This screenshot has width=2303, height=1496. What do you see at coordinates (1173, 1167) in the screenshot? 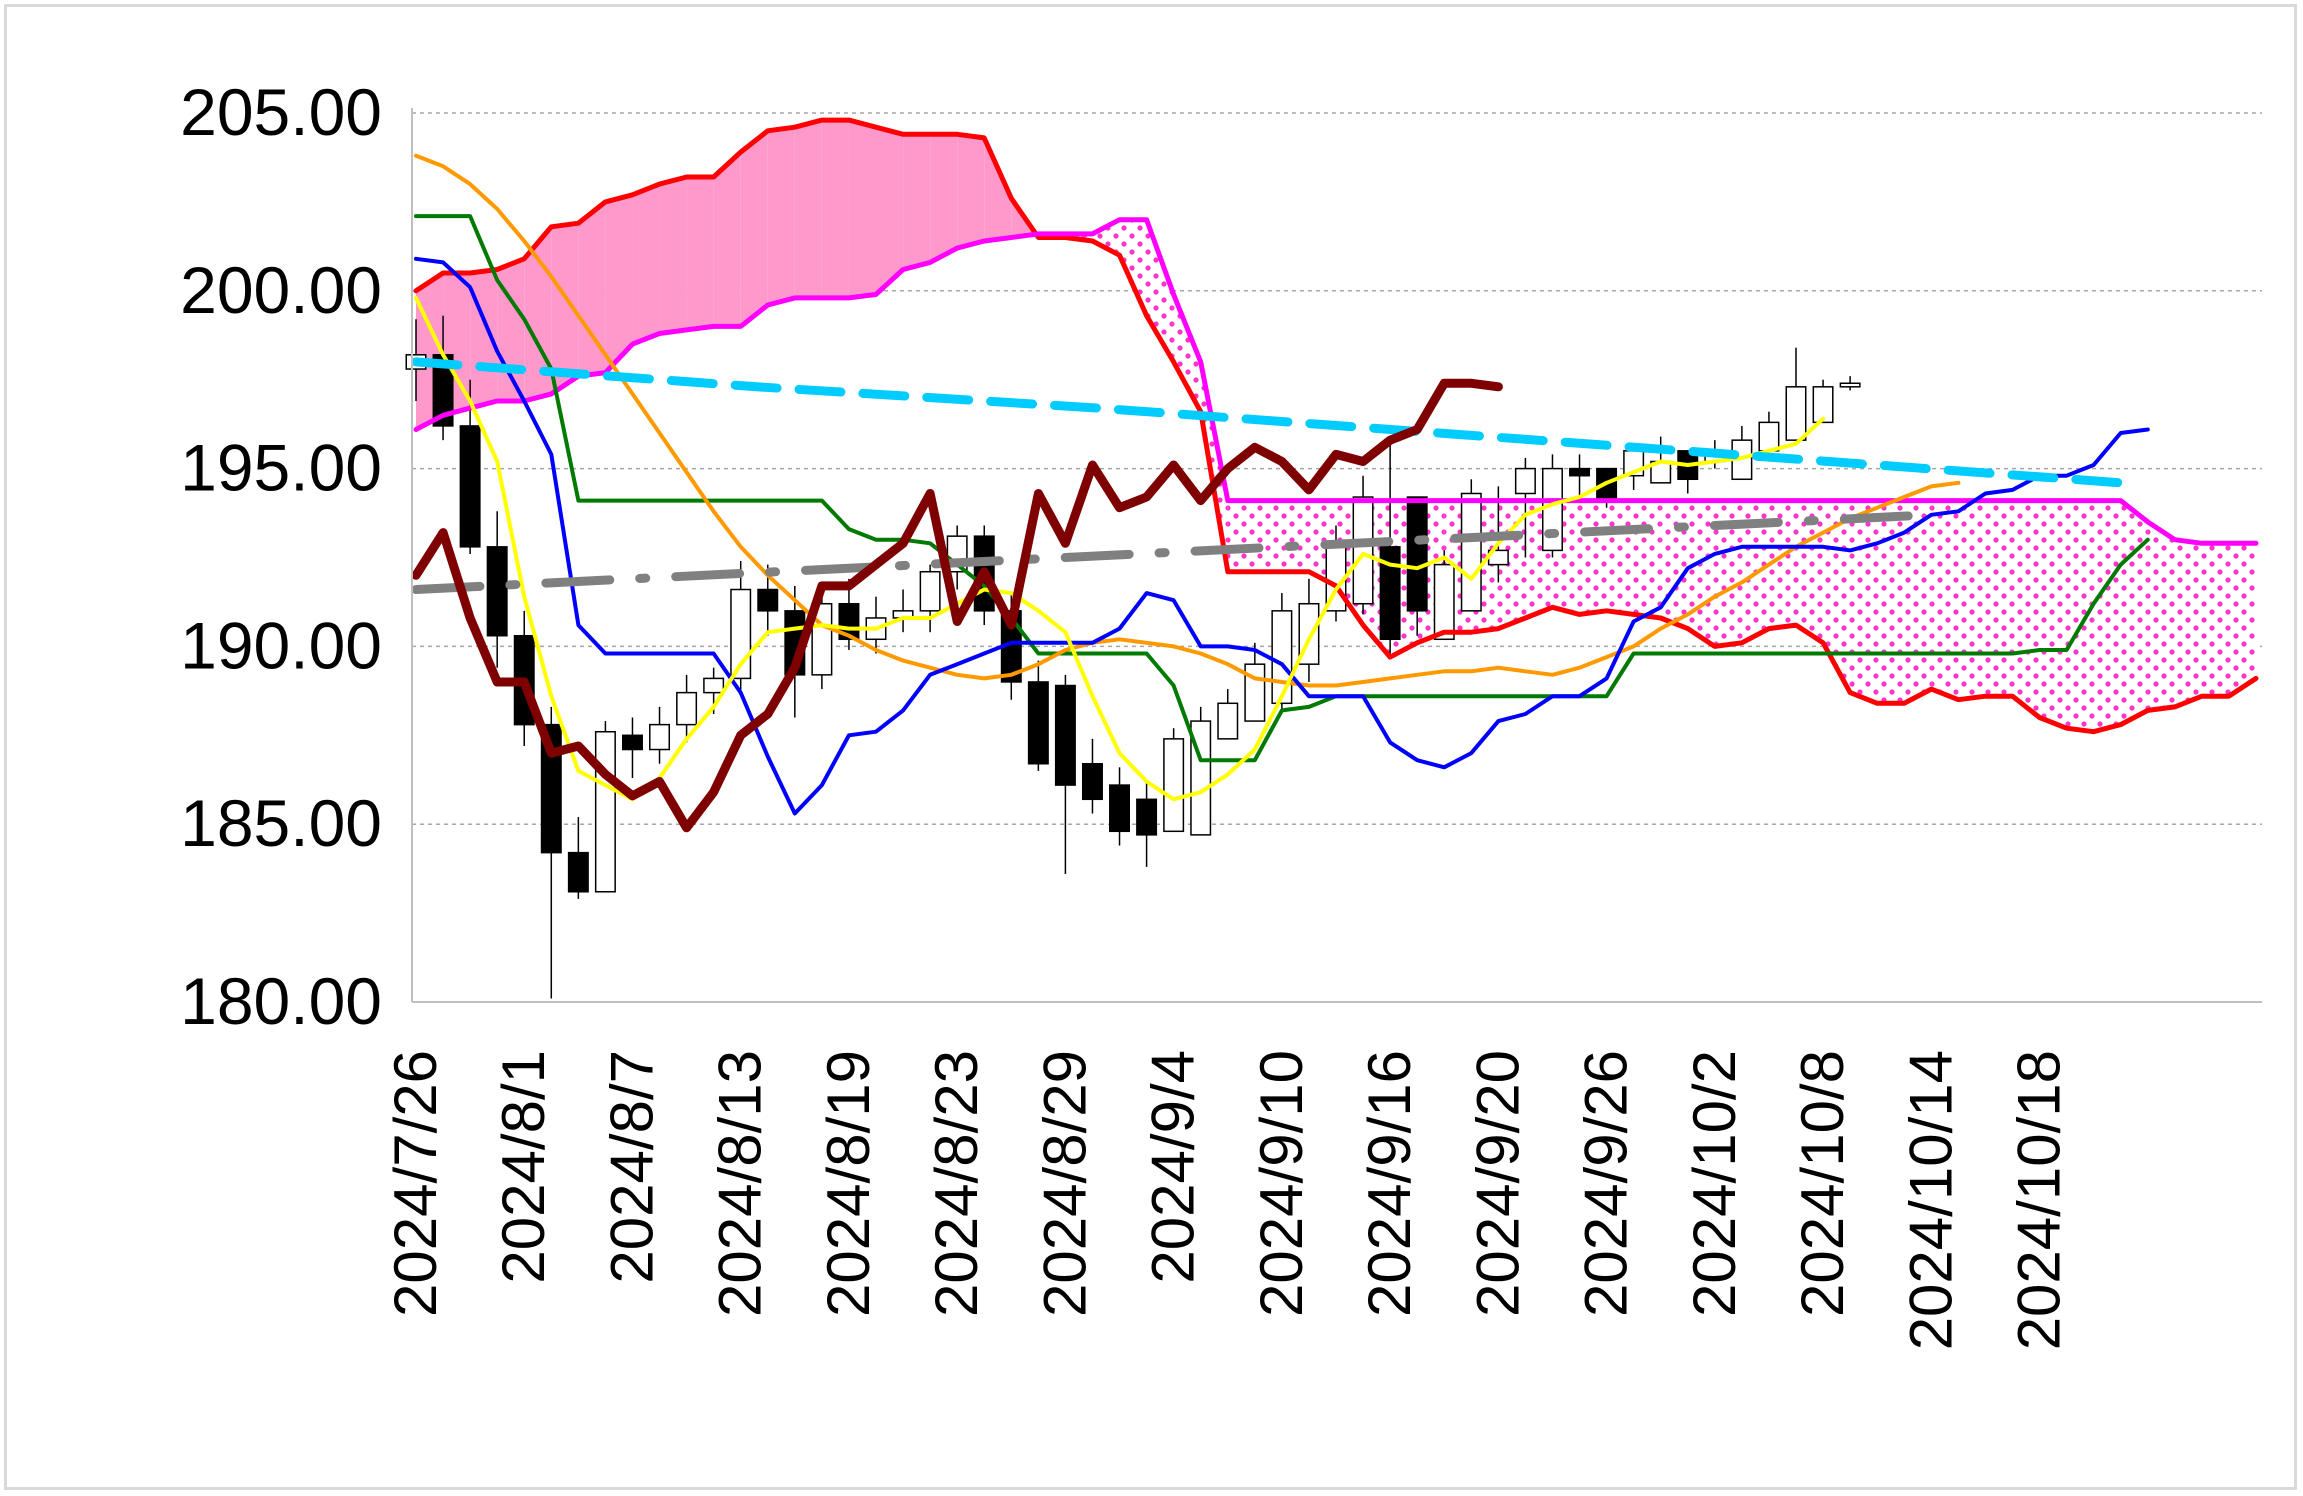
I see `x-tick-label: 2024/9/4` at bounding box center [1173, 1167].